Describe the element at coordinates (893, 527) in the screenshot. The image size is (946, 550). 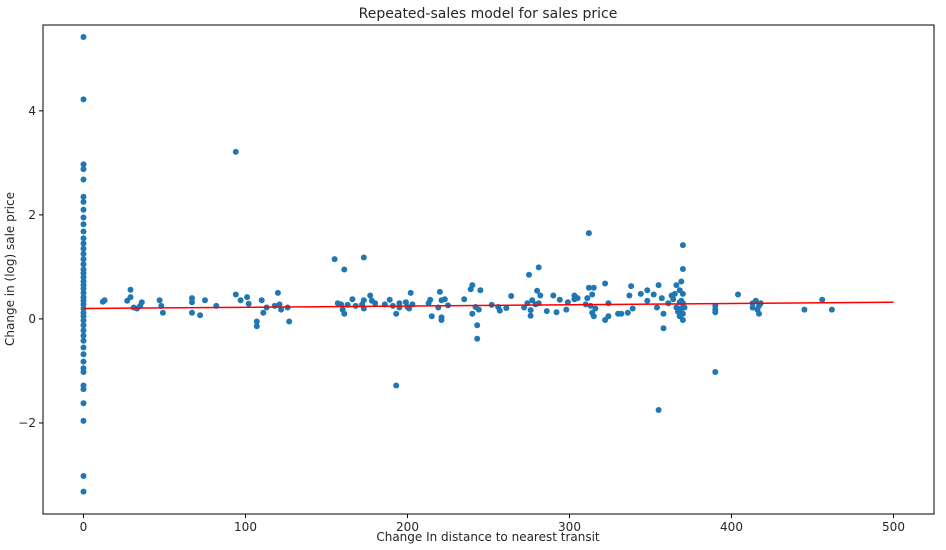
I see `x-tick-label: 500` at that location.